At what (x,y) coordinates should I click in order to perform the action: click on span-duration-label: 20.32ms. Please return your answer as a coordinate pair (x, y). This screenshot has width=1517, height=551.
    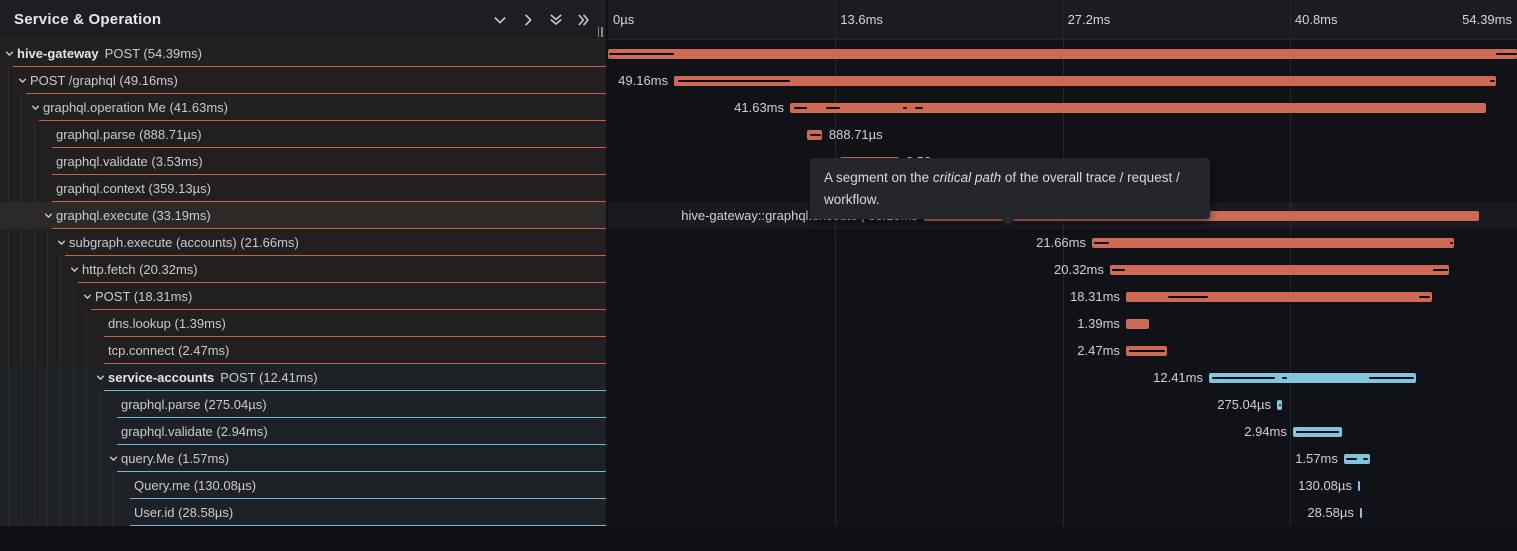
    Looking at the image, I should click on (1079, 269).